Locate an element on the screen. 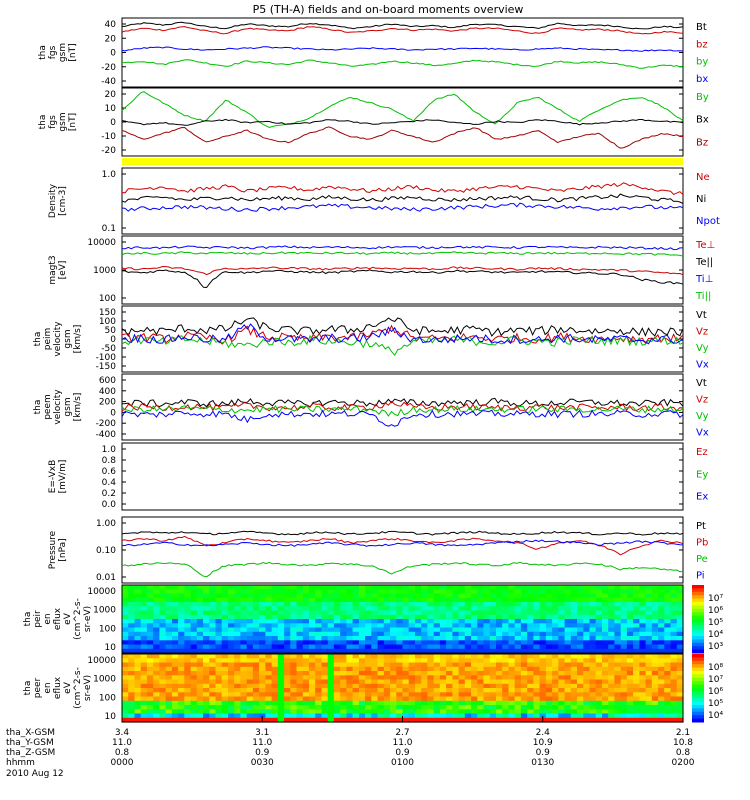  y-tick-label: -100 is located at coordinates (106, 358).